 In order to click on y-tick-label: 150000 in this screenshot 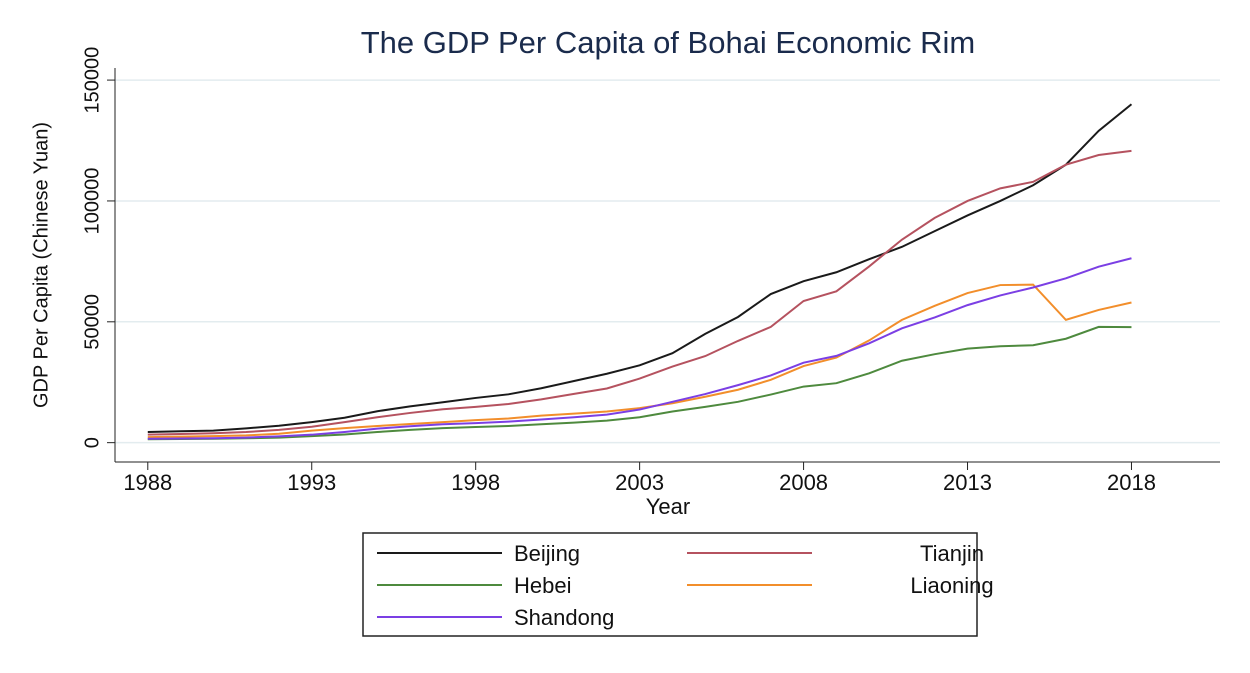, I will do `click(92, 80)`.